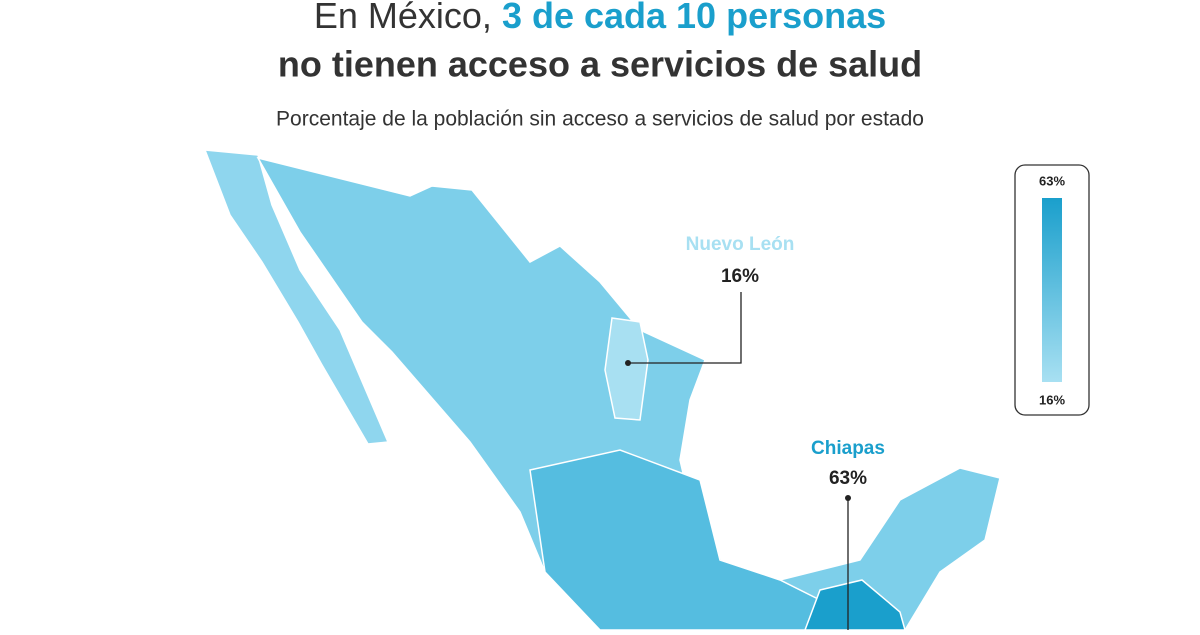 Image resolution: width=1200 pixels, height=635 pixels. Describe the element at coordinates (848, 478) in the screenshot. I see `state-value: 63%` at that location.